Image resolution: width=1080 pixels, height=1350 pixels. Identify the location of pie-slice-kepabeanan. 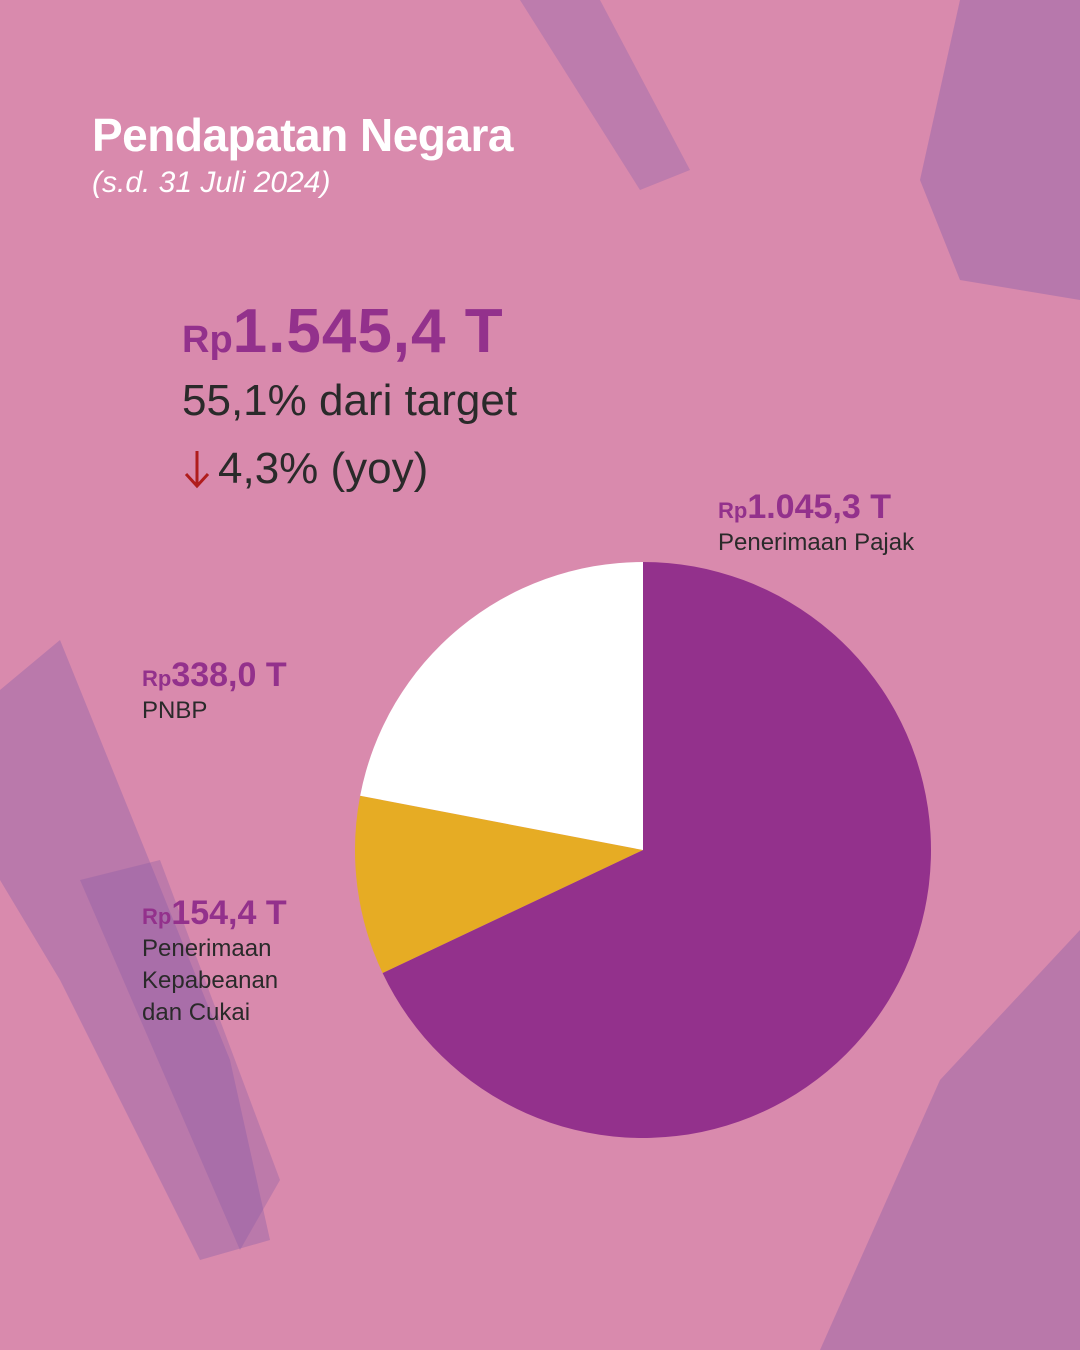
(499, 884).